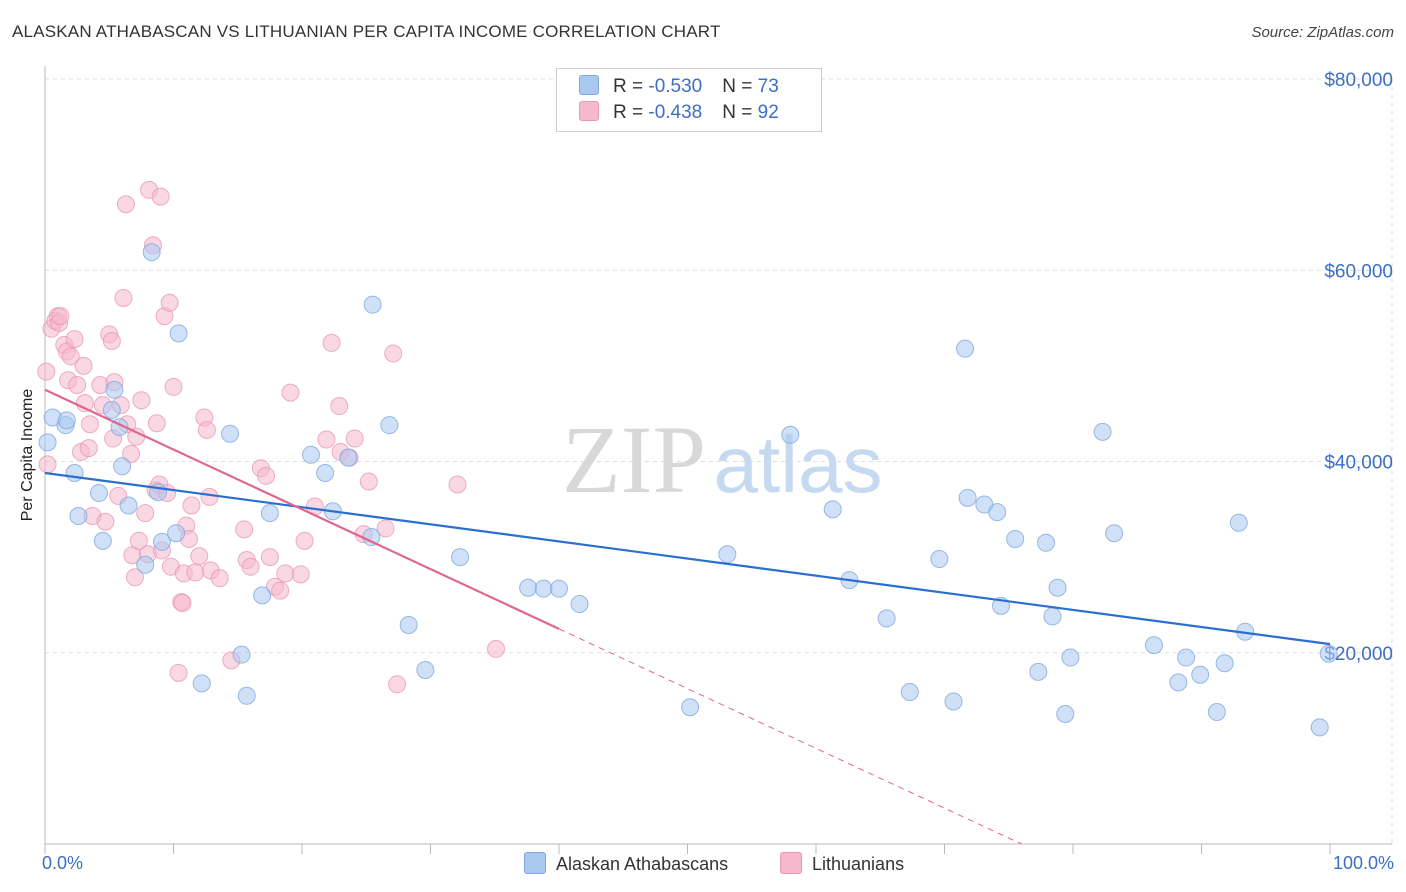 The width and height of the screenshot is (1406, 892). What do you see at coordinates (675, 86) in the screenshot?
I see `r-value: -0.530` at bounding box center [675, 86].